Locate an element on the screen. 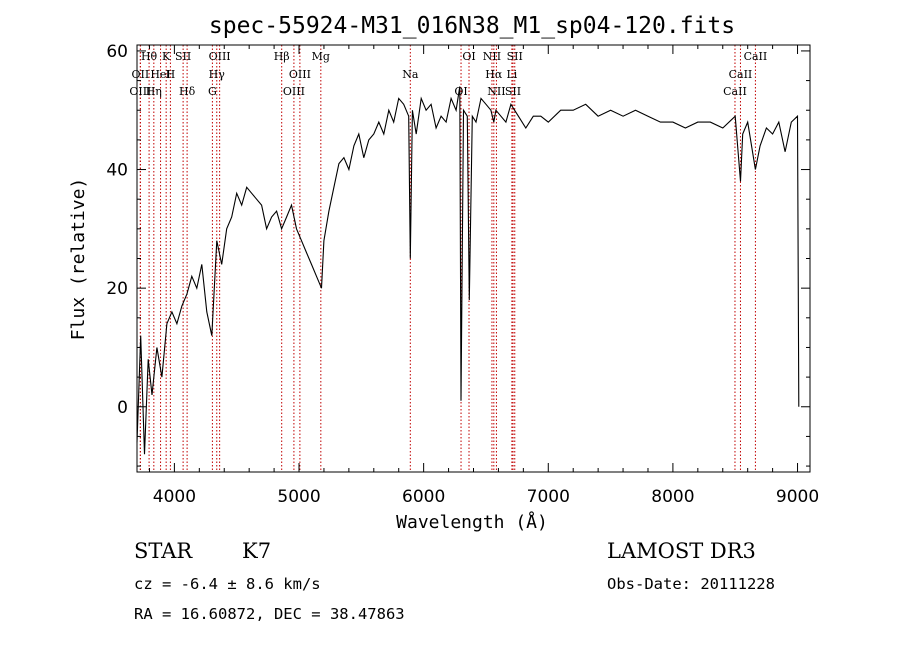 Image resolution: width=900 pixels, height=649 pixels. x-tick-label: 7000 is located at coordinates (548, 497).